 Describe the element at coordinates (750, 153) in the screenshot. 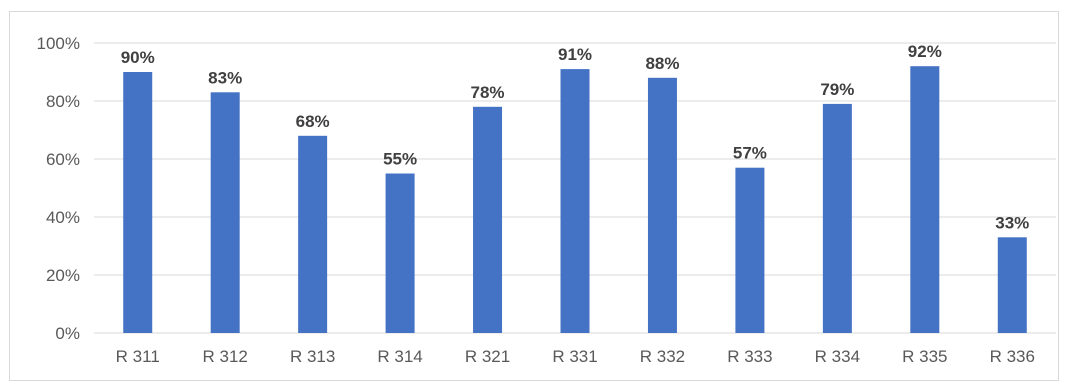

I see `data-label: 57%` at that location.